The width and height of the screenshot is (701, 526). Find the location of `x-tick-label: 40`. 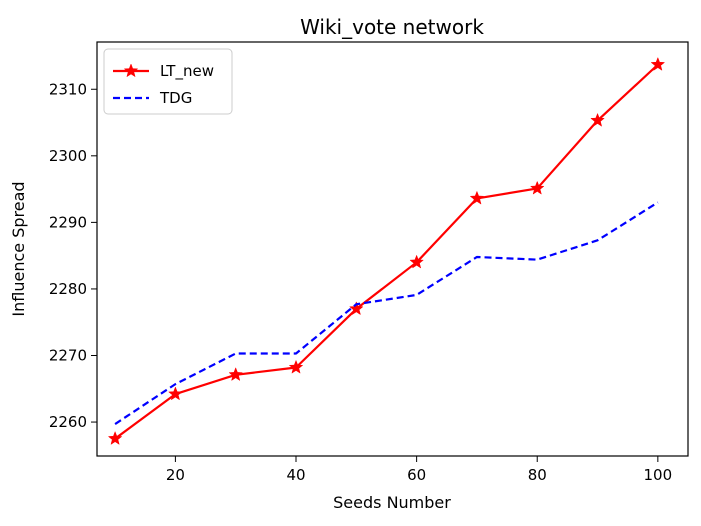

x-tick-label: 40 is located at coordinates (295, 475).